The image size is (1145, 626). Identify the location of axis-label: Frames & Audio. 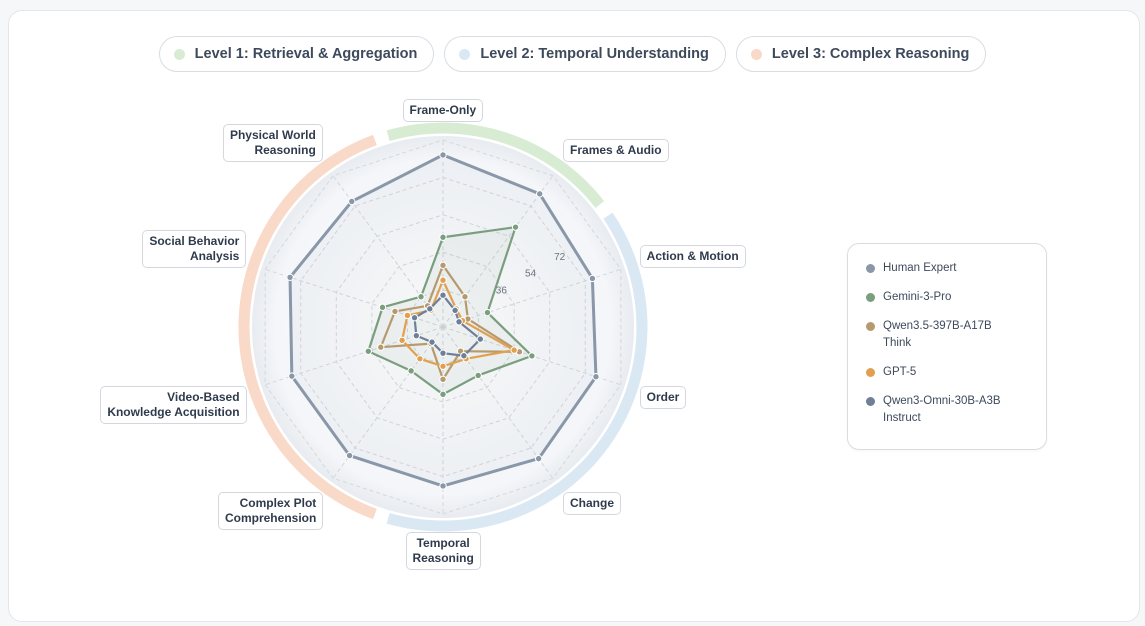
(616, 151).